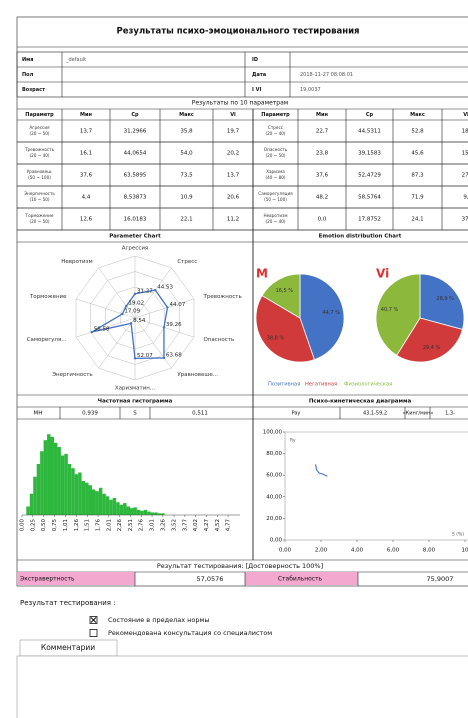 This screenshot has height=718, width=468. I want to click on info-label: I VI, so click(256, 90).